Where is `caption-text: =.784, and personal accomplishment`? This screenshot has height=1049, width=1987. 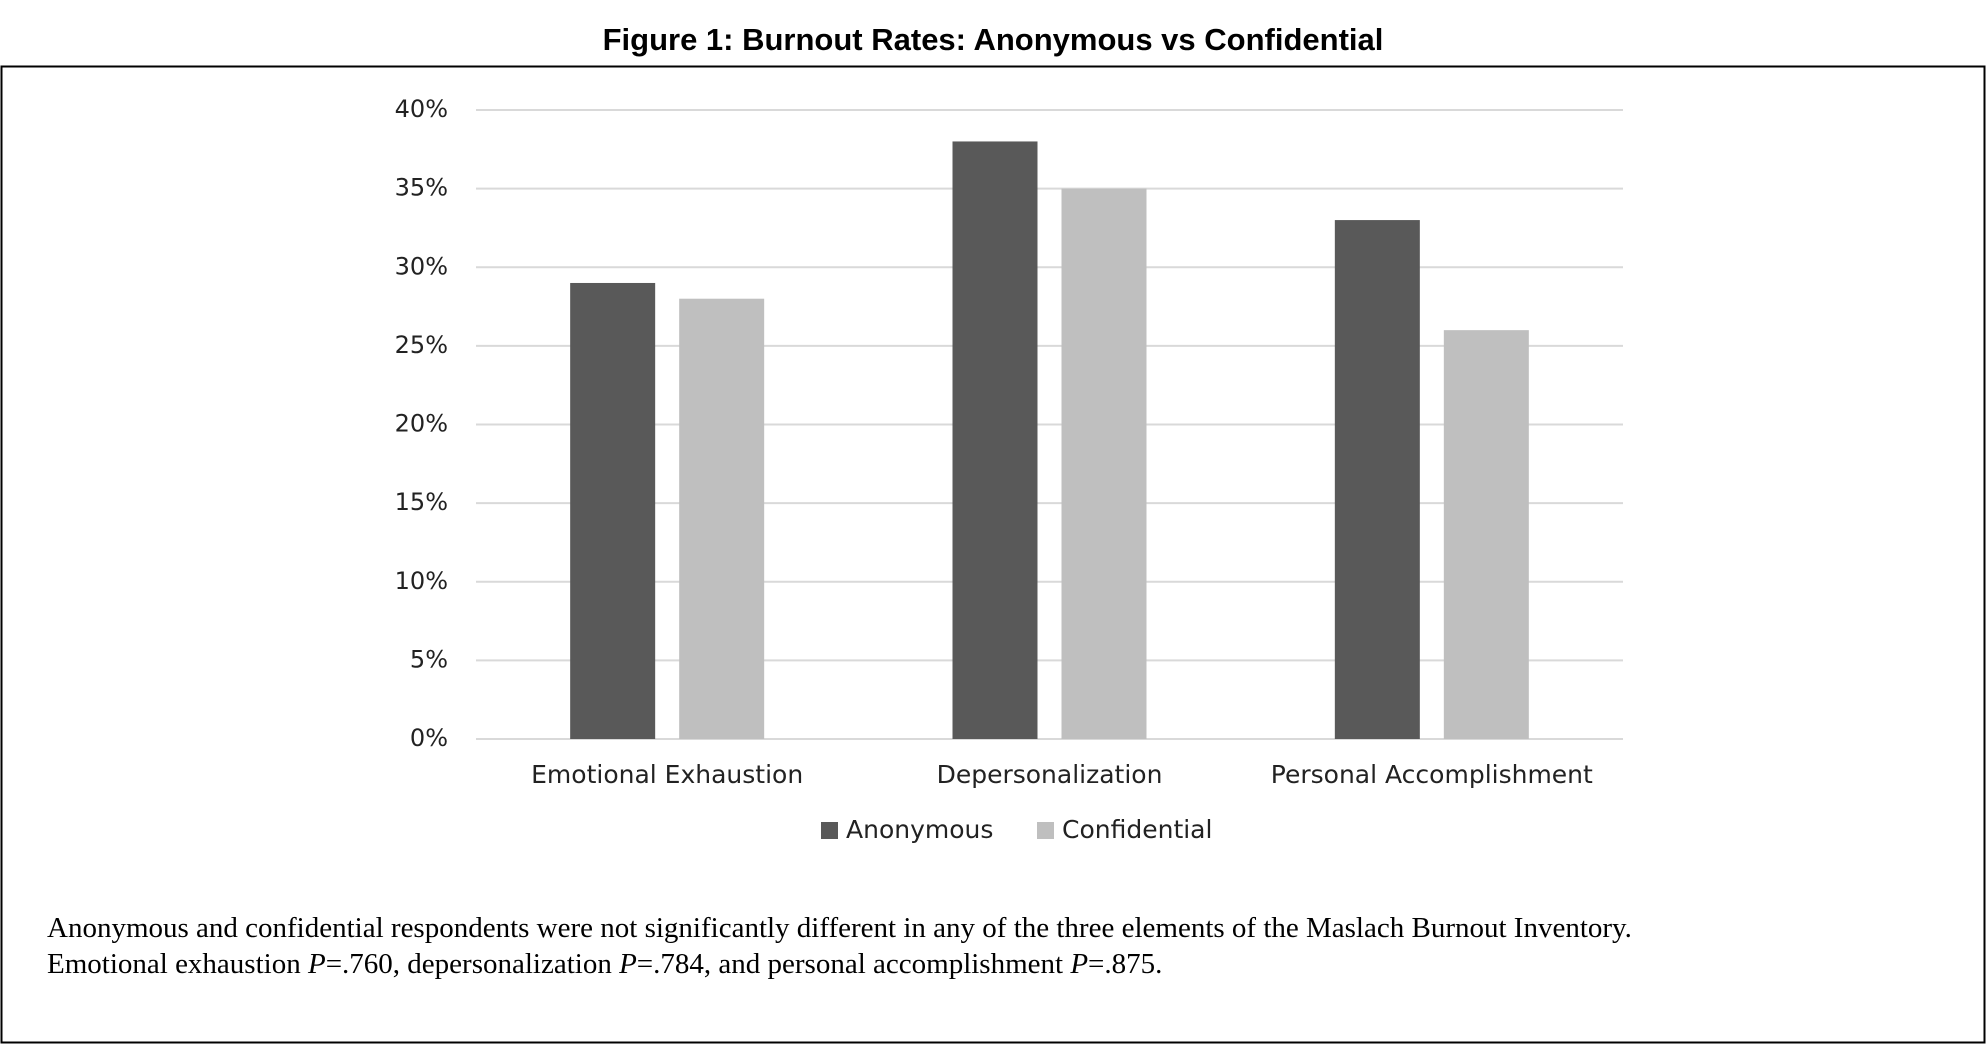
caption-text: =.784, and personal accomplishment is located at coordinates (854, 964).